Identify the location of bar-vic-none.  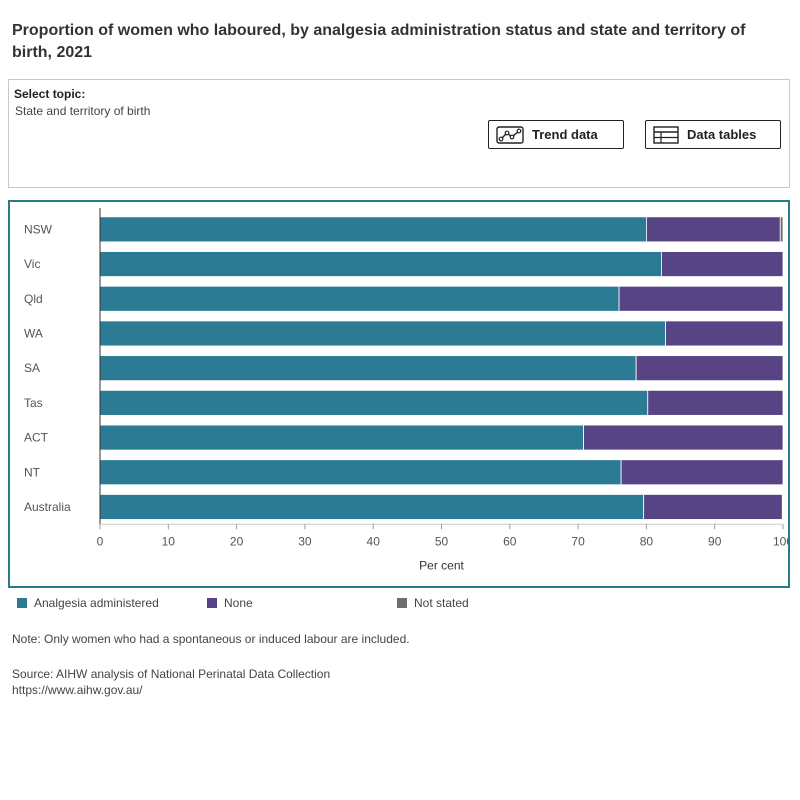
(722, 264).